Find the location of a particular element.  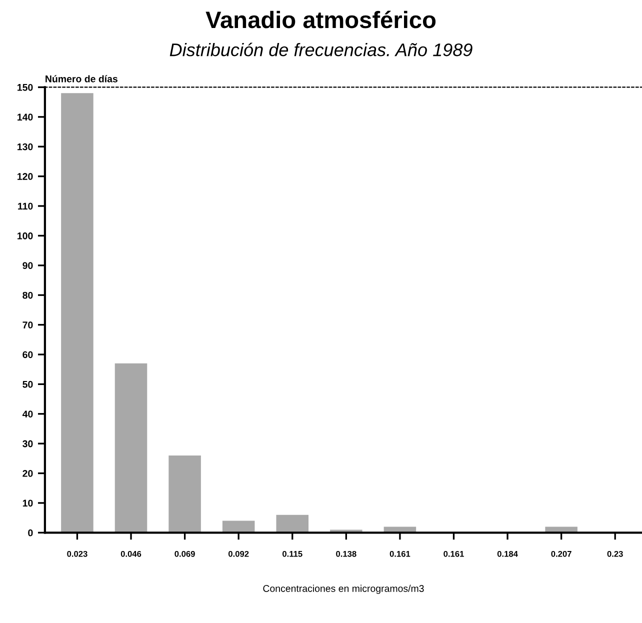

y-tick-label: 110 is located at coordinates (25, 206).